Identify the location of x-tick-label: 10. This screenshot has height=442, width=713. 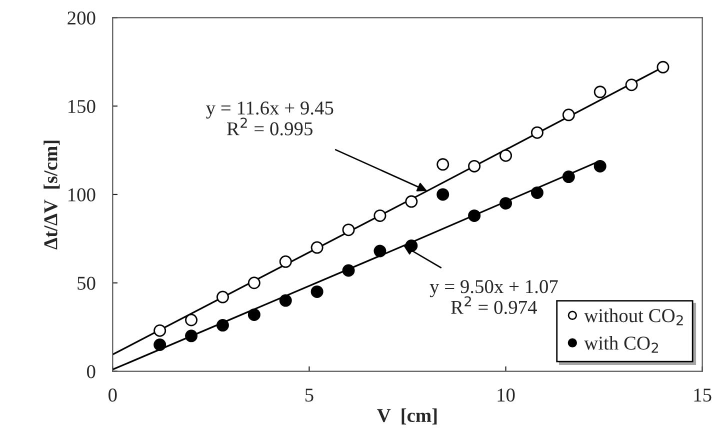
(506, 395).